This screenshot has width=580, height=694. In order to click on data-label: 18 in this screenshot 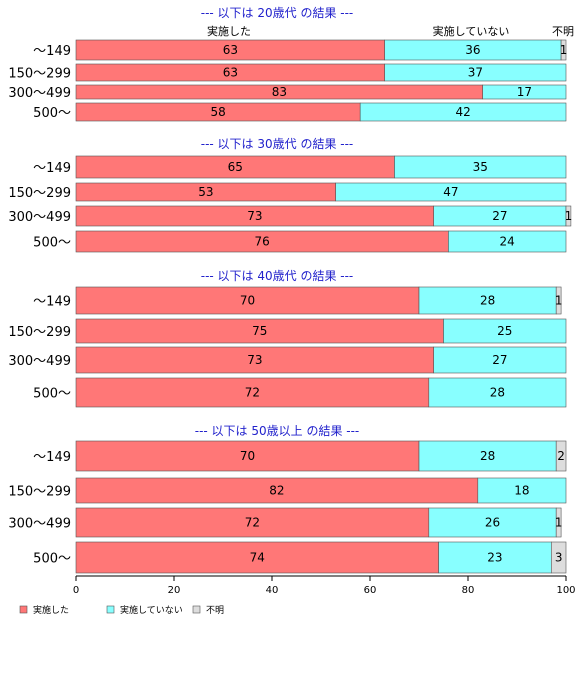, I will do `click(521, 491)`.